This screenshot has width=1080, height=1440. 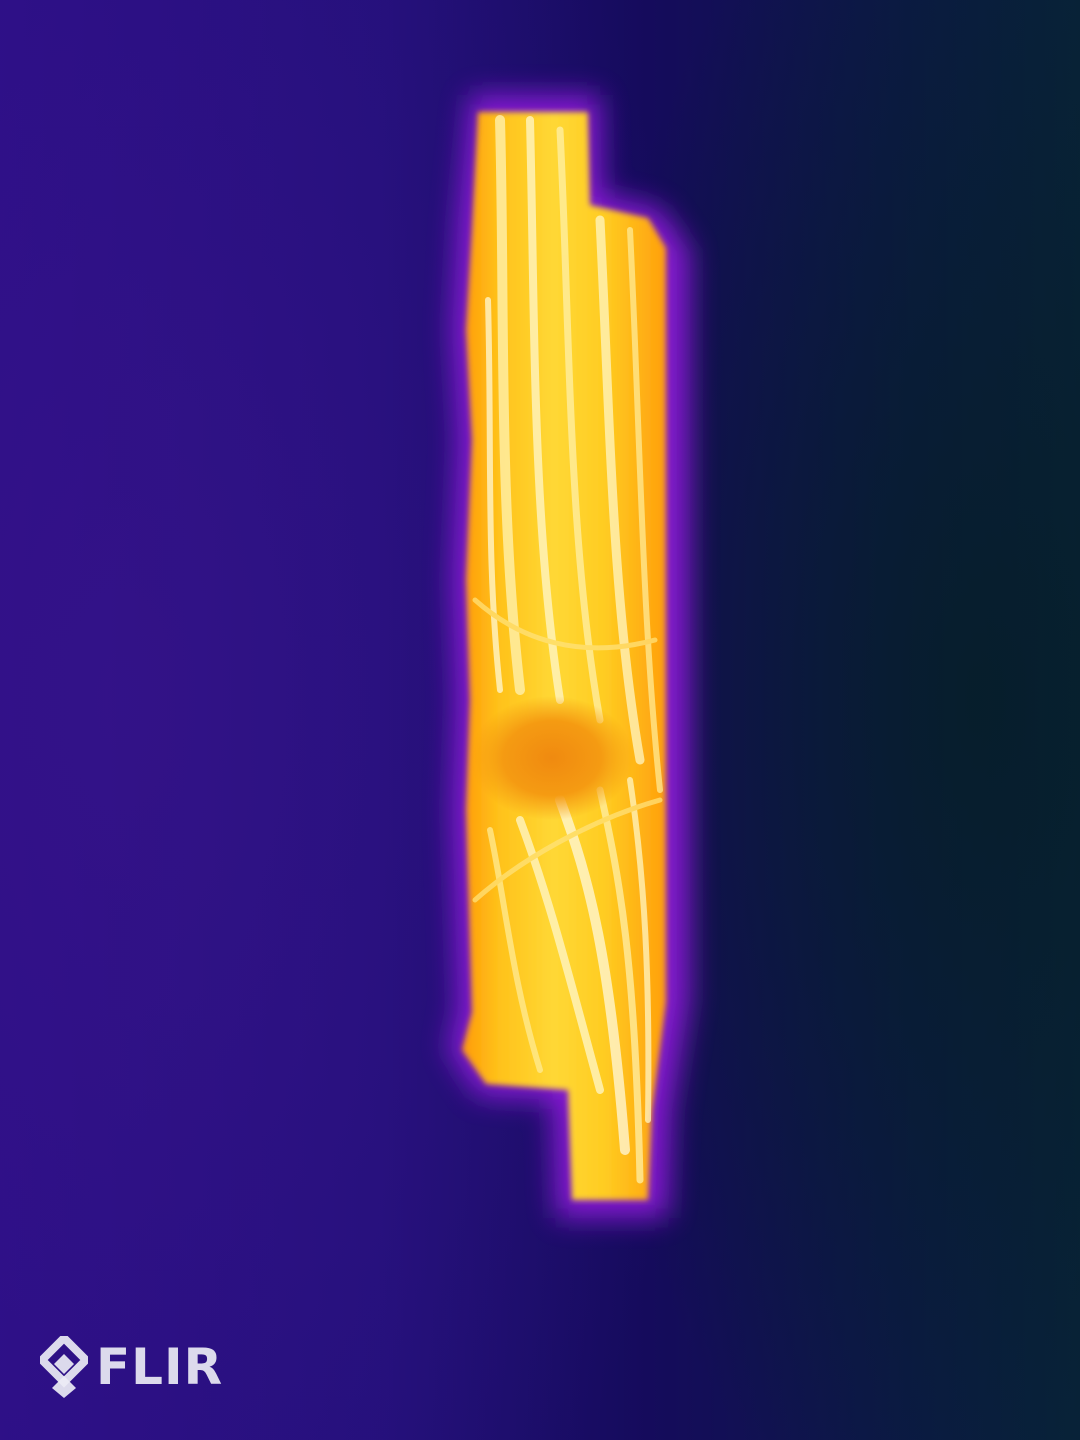 I want to click on wood-grain, so click(x=567, y=649).